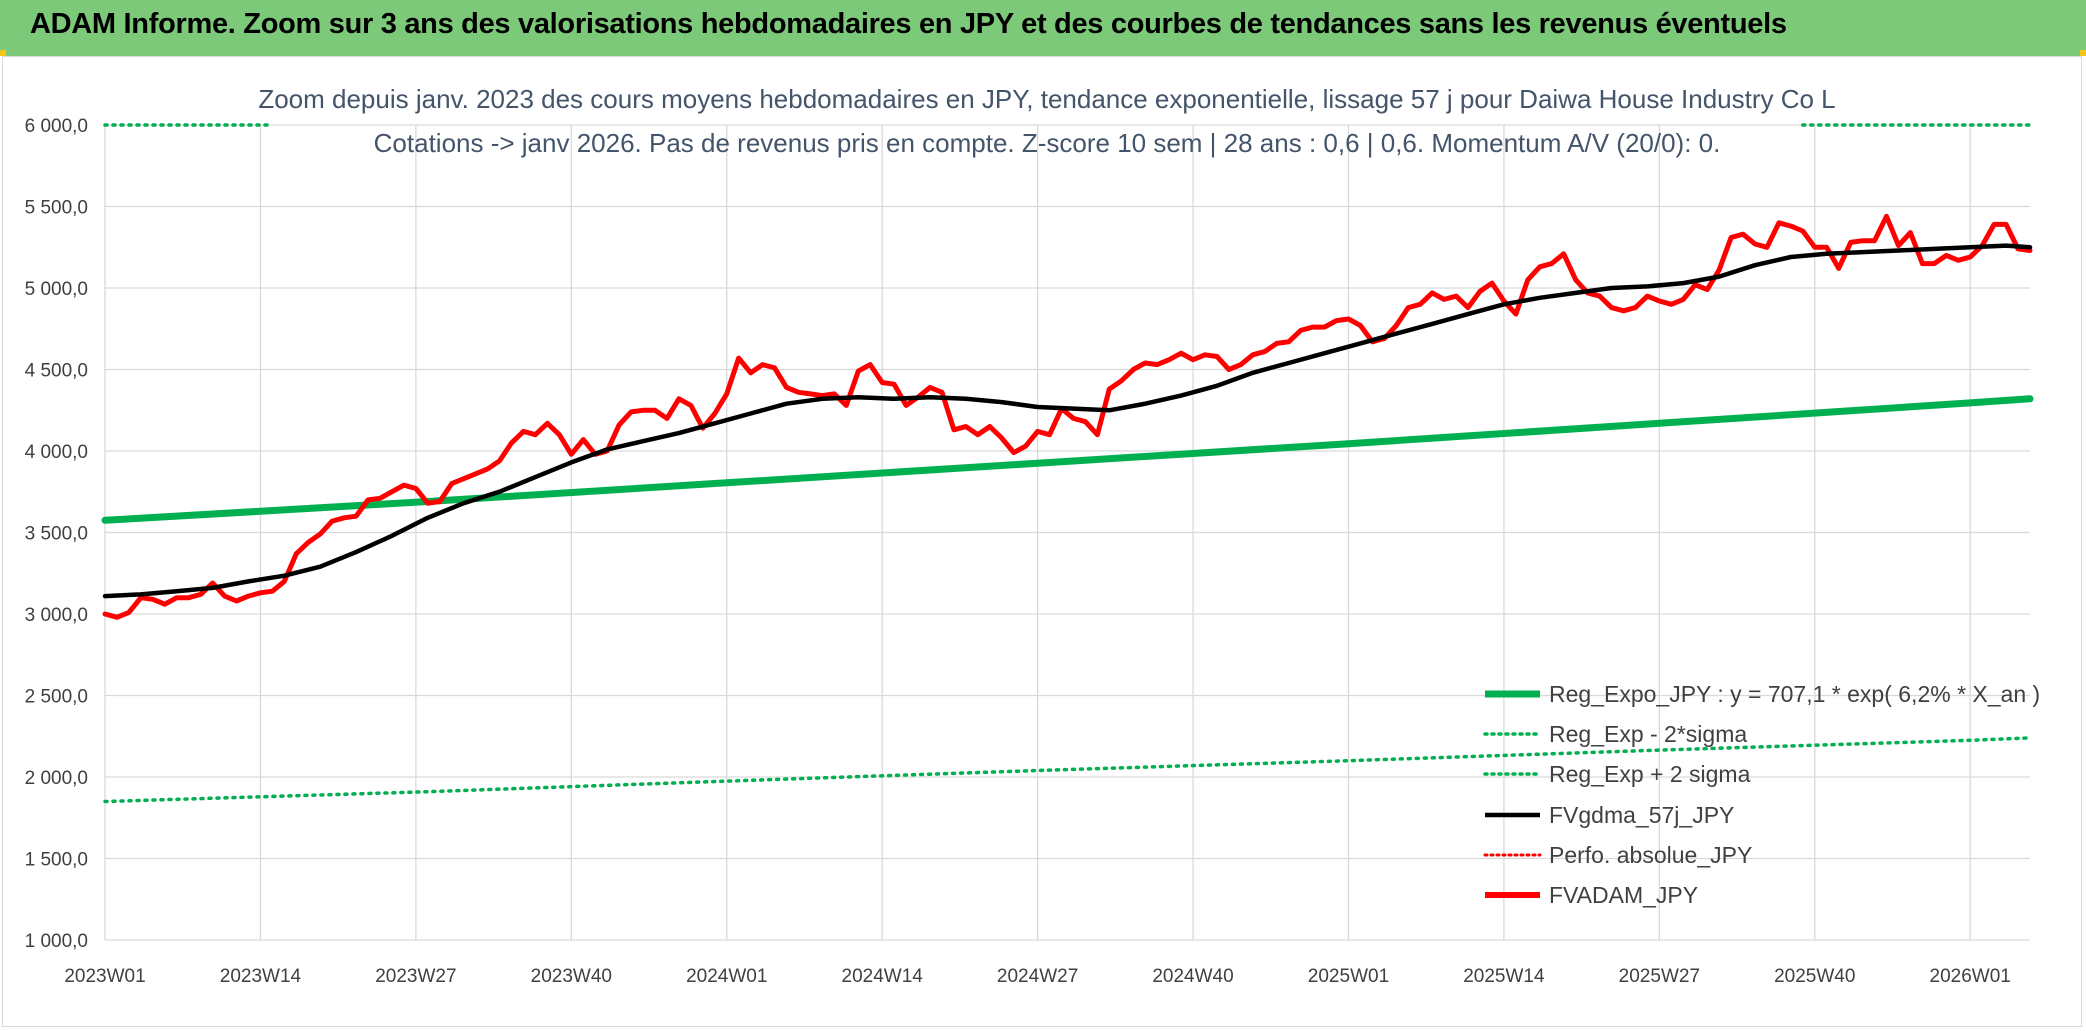 The height and width of the screenshot is (1031, 2086). I want to click on x-tick-label: 2023W27, so click(415, 976).